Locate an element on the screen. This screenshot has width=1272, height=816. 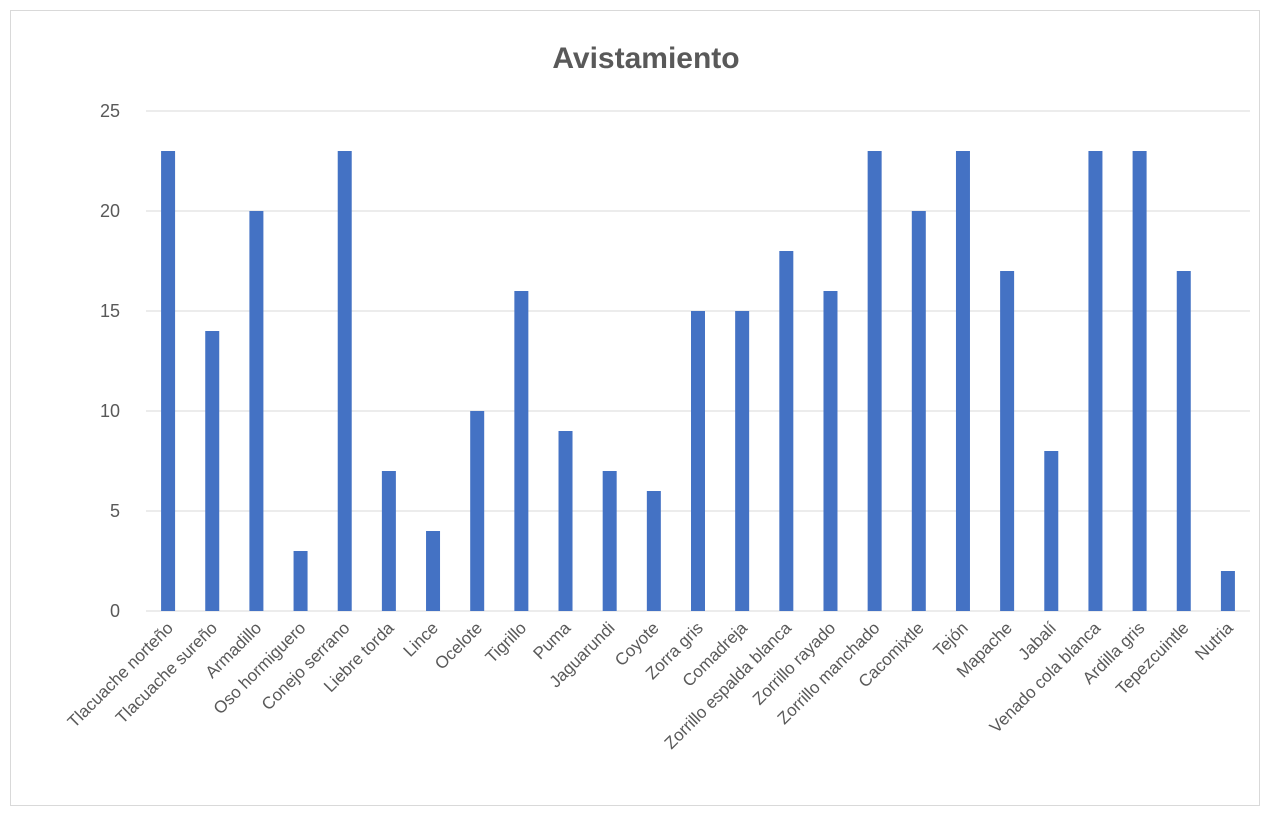
y-tick-label: 5 is located at coordinates (115, 511).